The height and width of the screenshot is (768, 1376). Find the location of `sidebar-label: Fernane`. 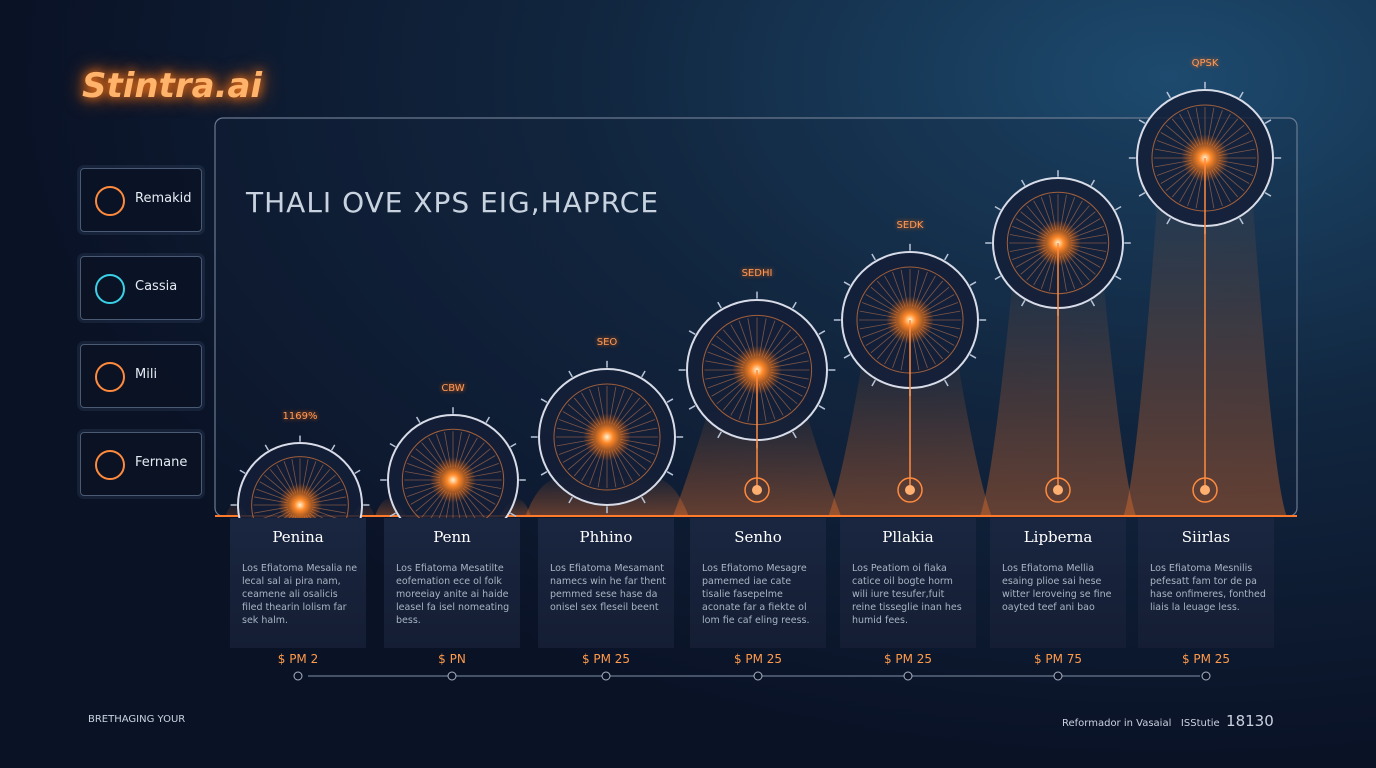

sidebar-label: Fernane is located at coordinates (161, 462).